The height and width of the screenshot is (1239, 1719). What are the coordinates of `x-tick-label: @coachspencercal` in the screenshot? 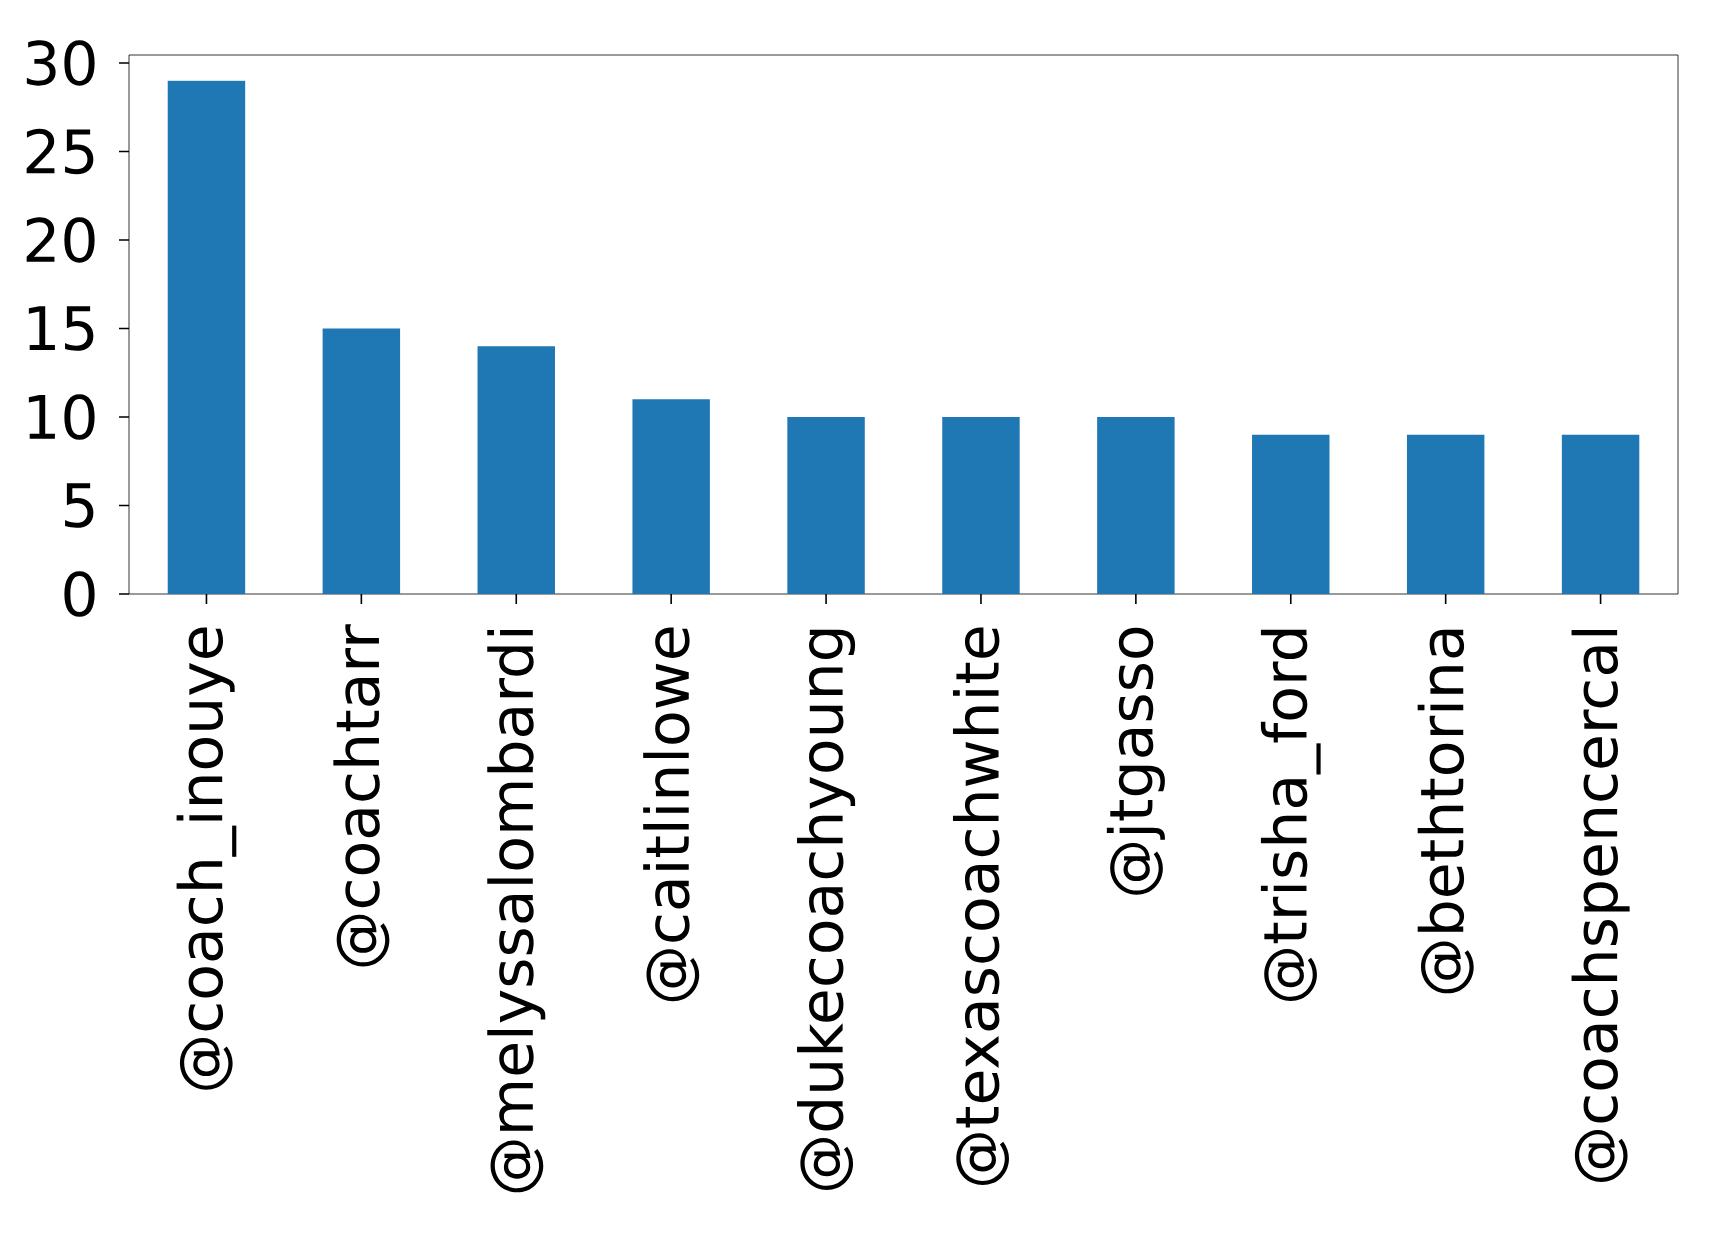 It's located at (1600, 905).